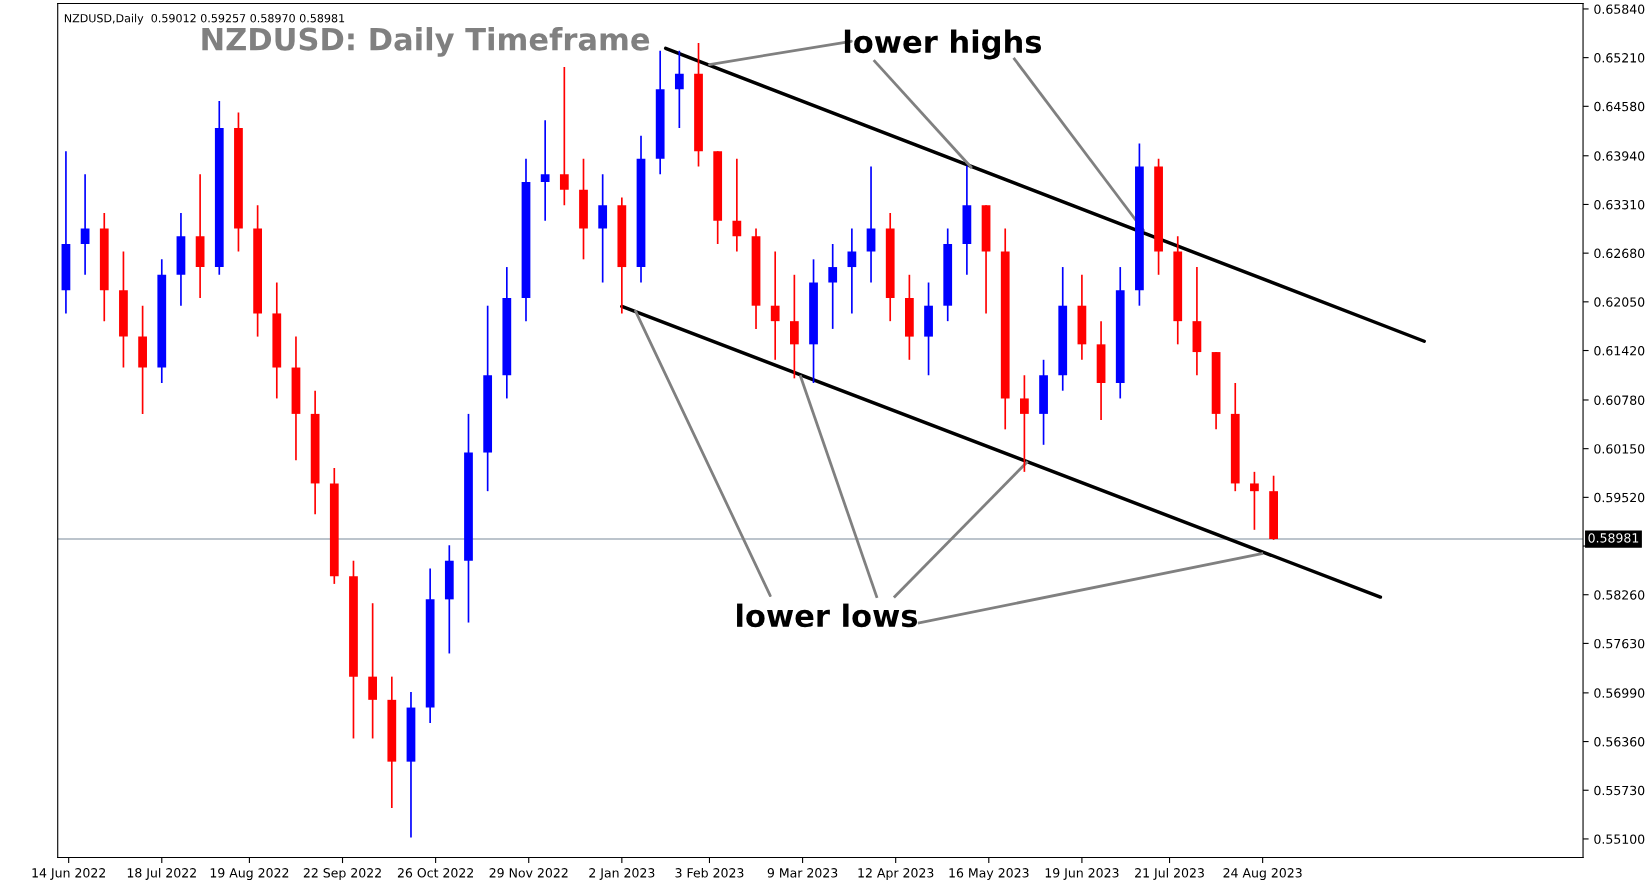 This screenshot has height=884, width=1649. I want to click on annotation: lower lows, so click(827, 615).